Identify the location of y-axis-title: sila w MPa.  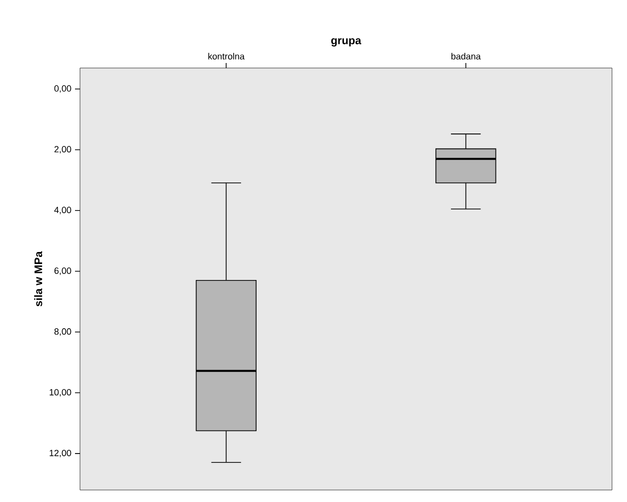
(38, 278).